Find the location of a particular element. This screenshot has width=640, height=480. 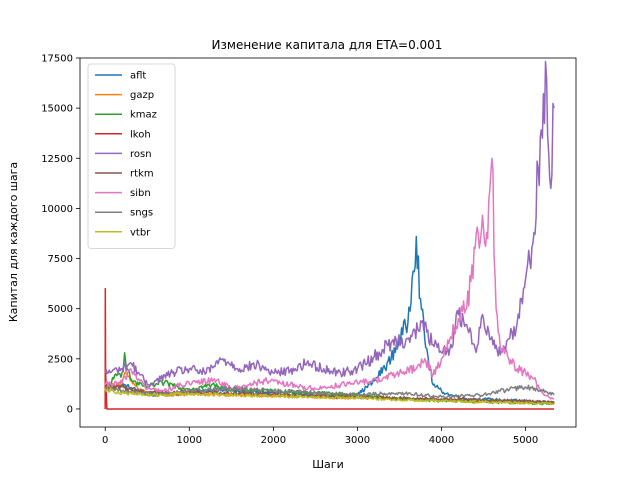

y-tick-label: 12500 is located at coordinates (57, 159).